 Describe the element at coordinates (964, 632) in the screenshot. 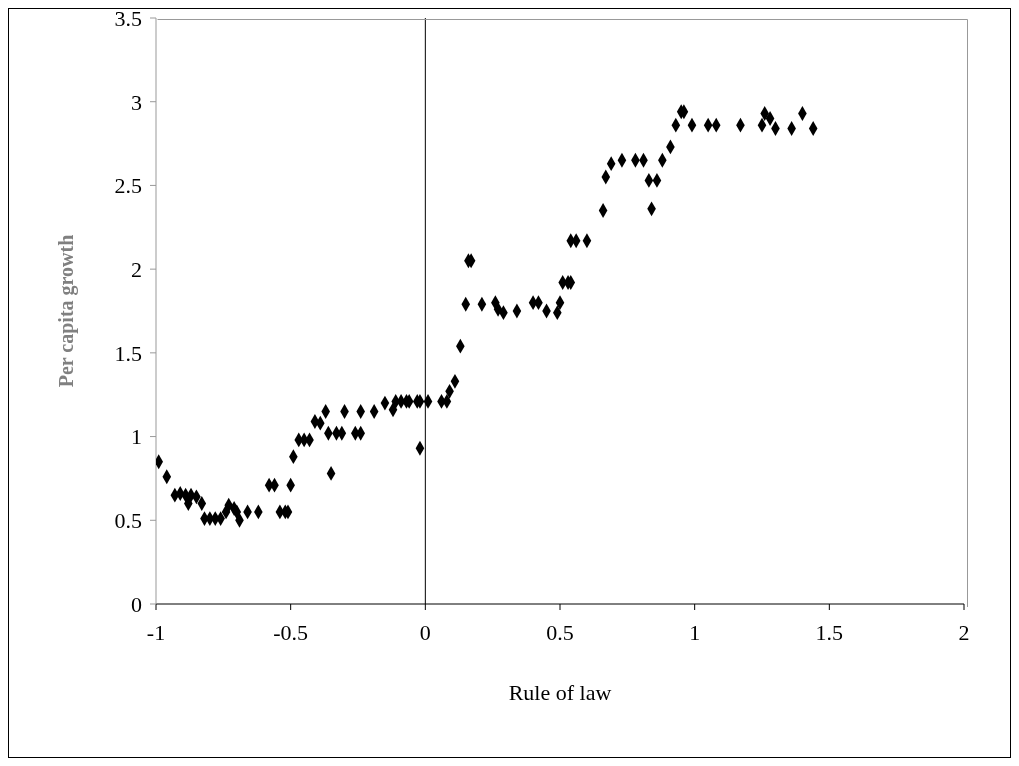

I see `x-tick-label: 2` at that location.